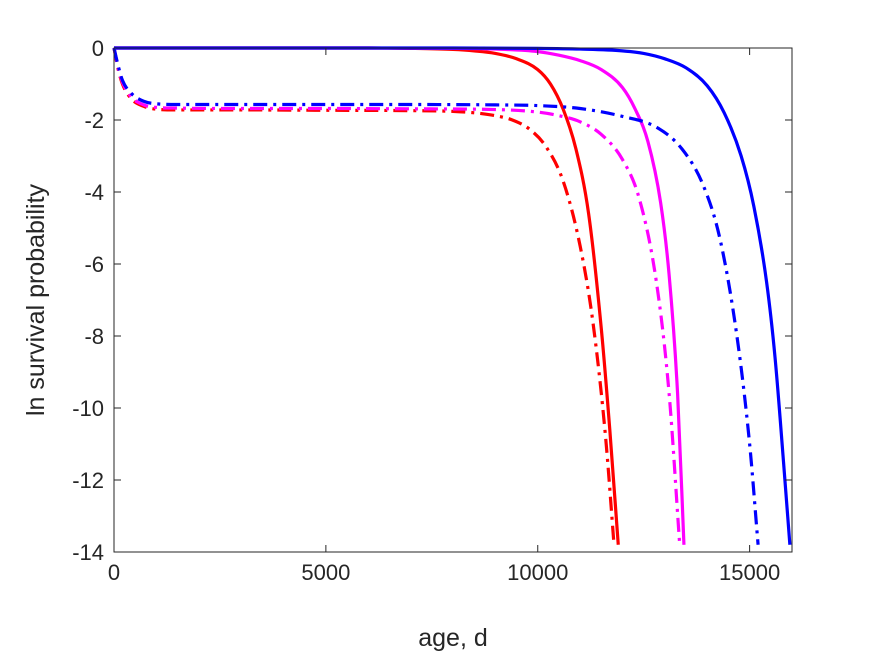 This screenshot has height=656, width=875. I want to click on x-tick-label: 0, so click(114, 572).